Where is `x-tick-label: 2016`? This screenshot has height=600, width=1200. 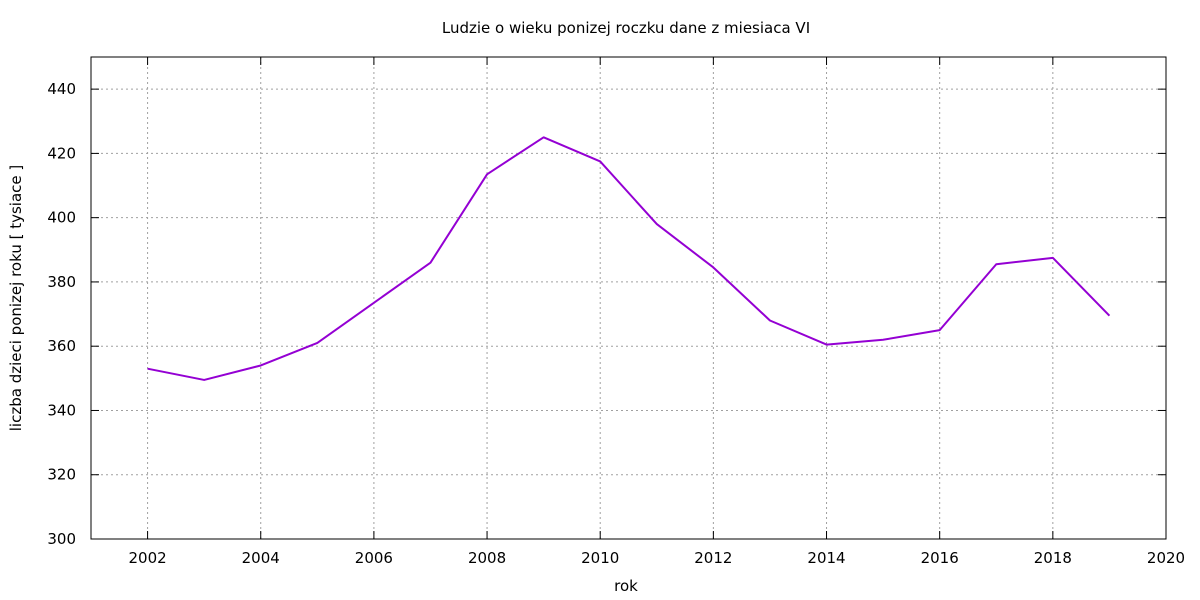 x-tick-label: 2016 is located at coordinates (940, 558).